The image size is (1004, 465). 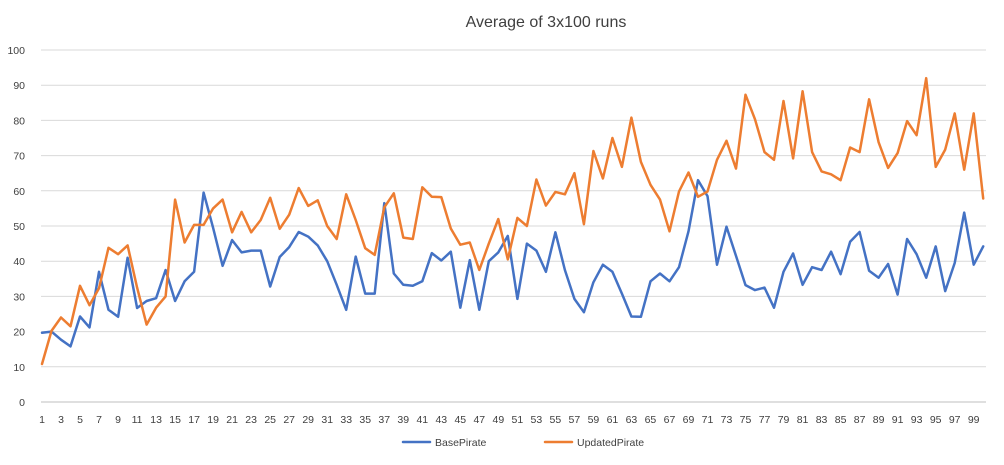 I want to click on x-tick-label: 79, so click(x=784, y=420).